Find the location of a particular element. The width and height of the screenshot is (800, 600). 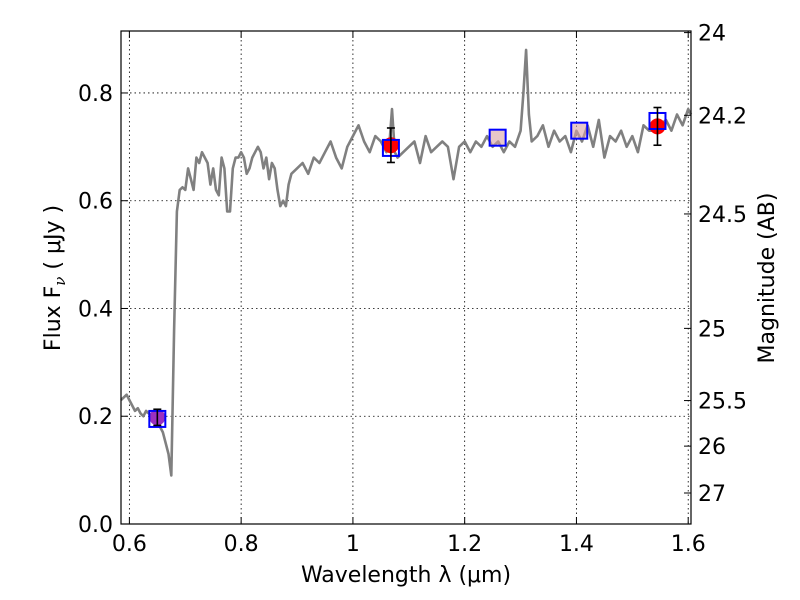

y-tick-label: 0.4 is located at coordinates (95, 309).